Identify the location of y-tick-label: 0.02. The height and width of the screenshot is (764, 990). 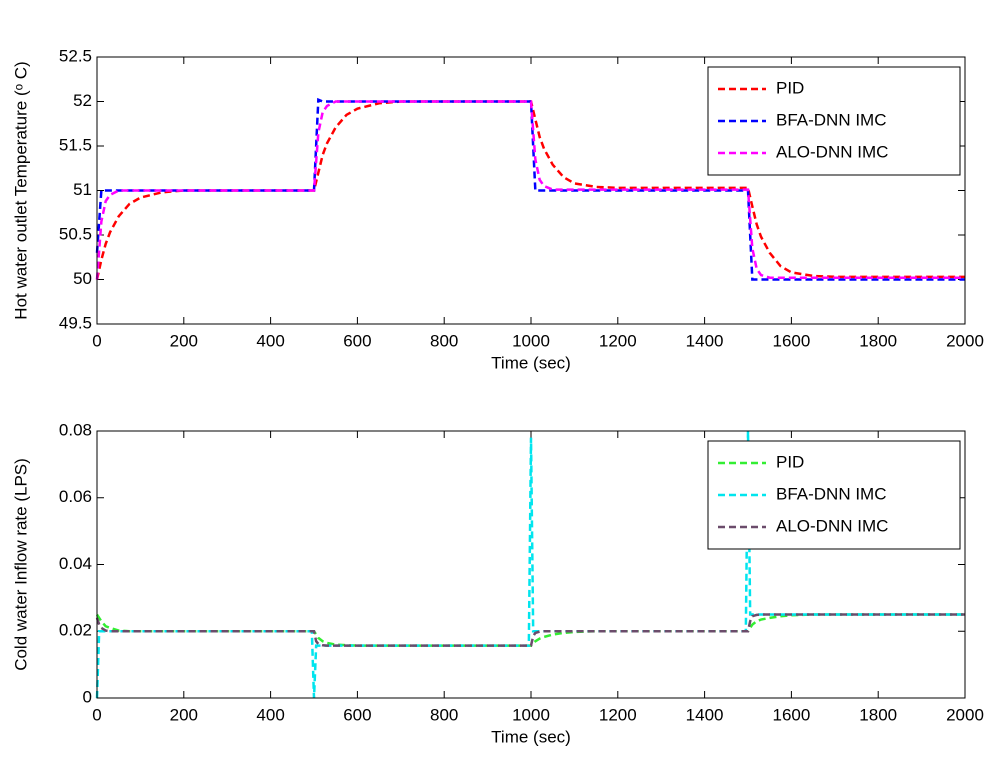
(75, 630).